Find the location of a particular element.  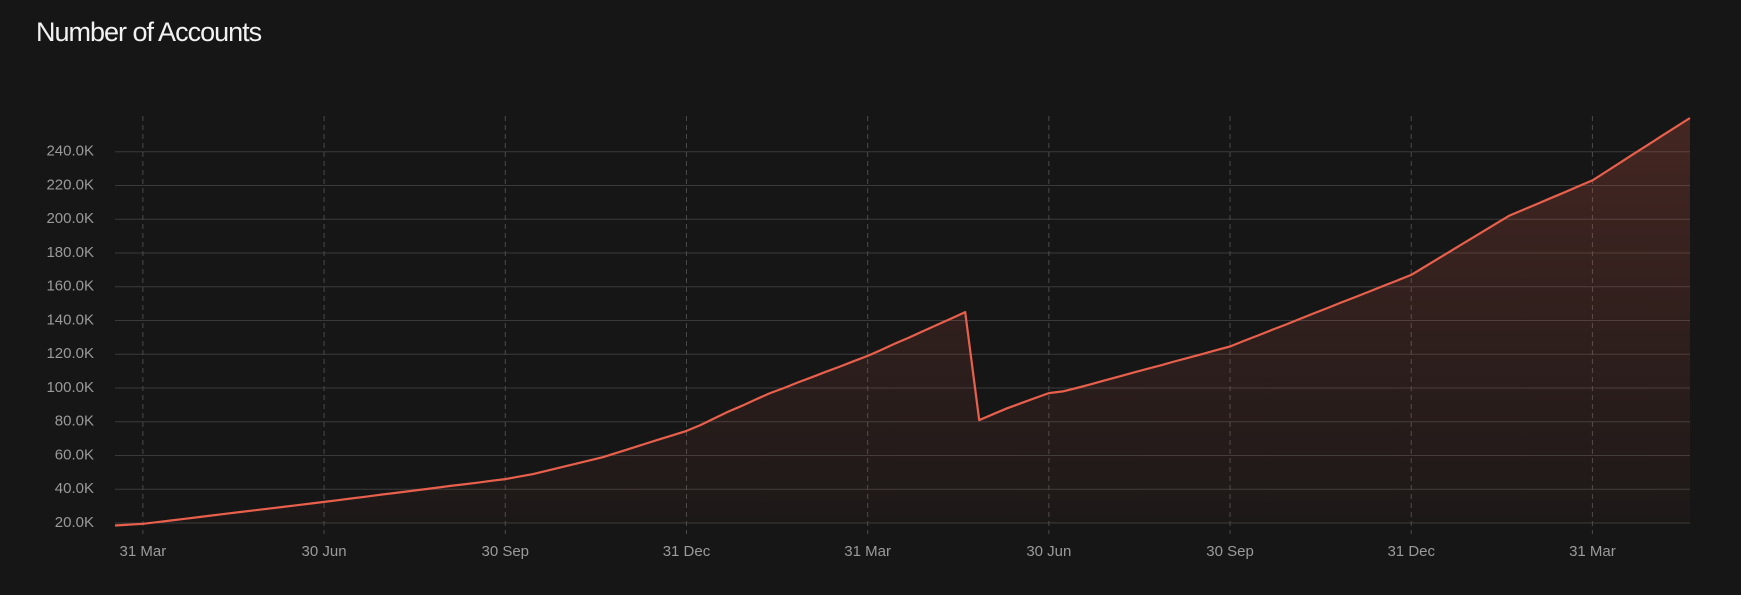

y-tick-label: 180.0K is located at coordinates (70, 252).